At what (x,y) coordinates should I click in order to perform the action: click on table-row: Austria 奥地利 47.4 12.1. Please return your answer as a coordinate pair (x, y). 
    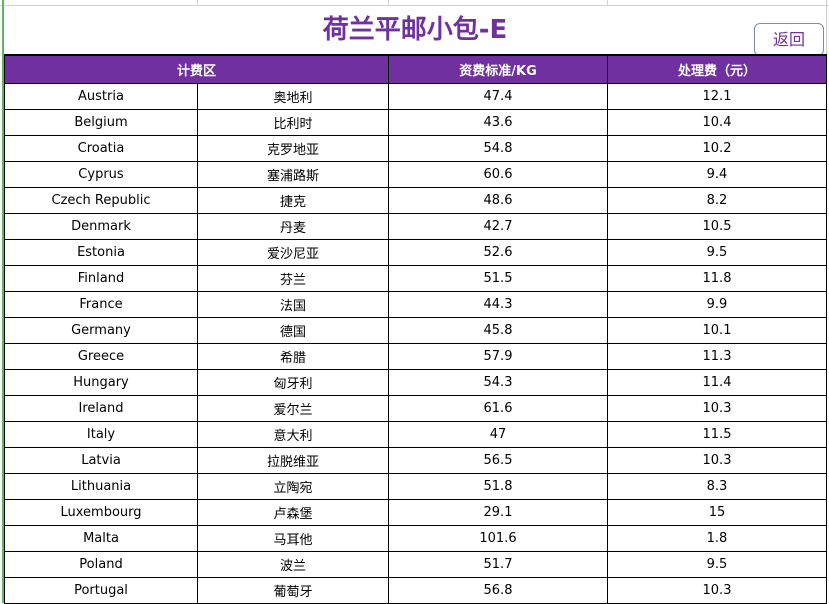
    Looking at the image, I should click on (415, 96).